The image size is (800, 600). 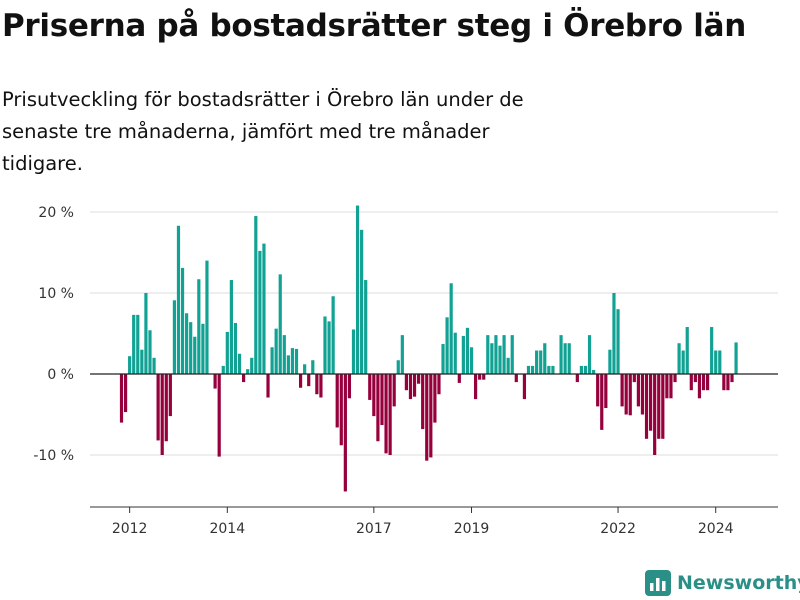 I want to click on x-tick-label: 2017, so click(x=374, y=529).